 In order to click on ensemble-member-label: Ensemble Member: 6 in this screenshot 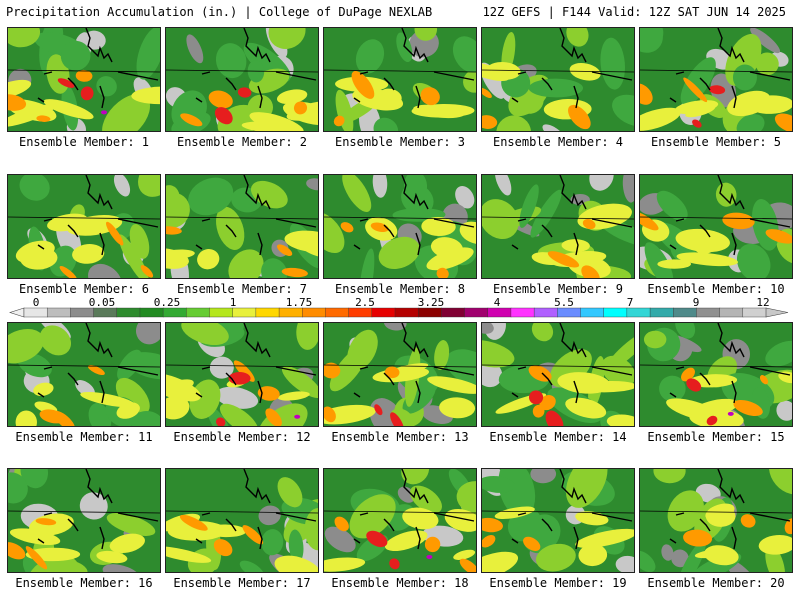, I will do `click(84, 289)`.